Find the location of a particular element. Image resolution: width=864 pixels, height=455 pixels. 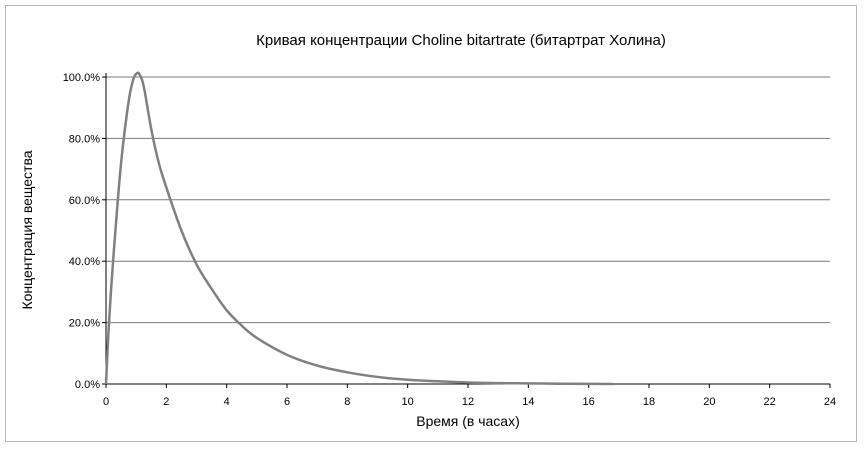

x-tick-label: 4 is located at coordinates (227, 402).